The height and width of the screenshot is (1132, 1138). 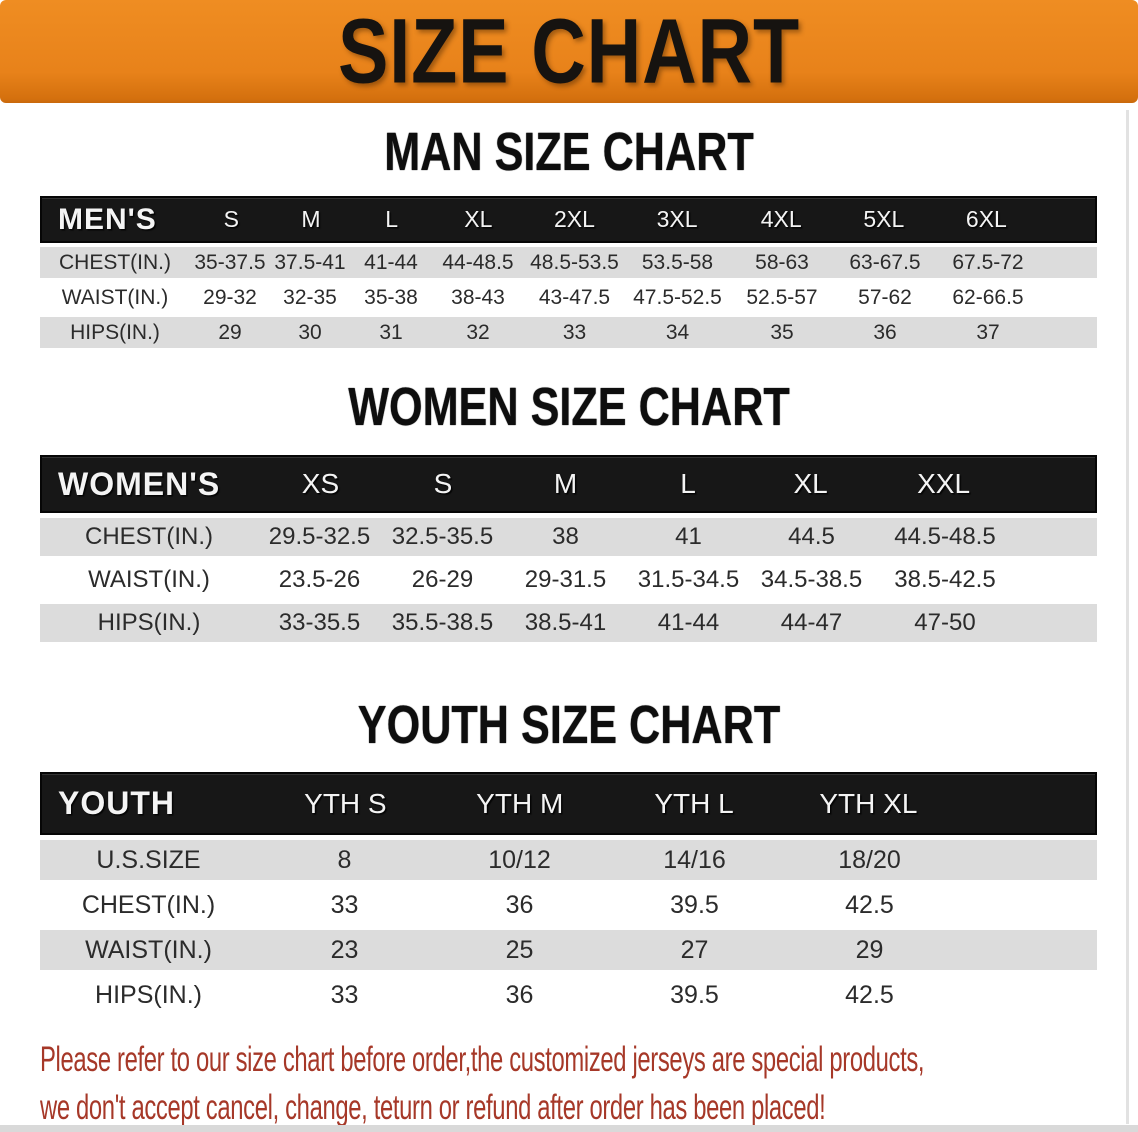 What do you see at coordinates (1127, 617) in the screenshot?
I see `image-right-edge-line` at bounding box center [1127, 617].